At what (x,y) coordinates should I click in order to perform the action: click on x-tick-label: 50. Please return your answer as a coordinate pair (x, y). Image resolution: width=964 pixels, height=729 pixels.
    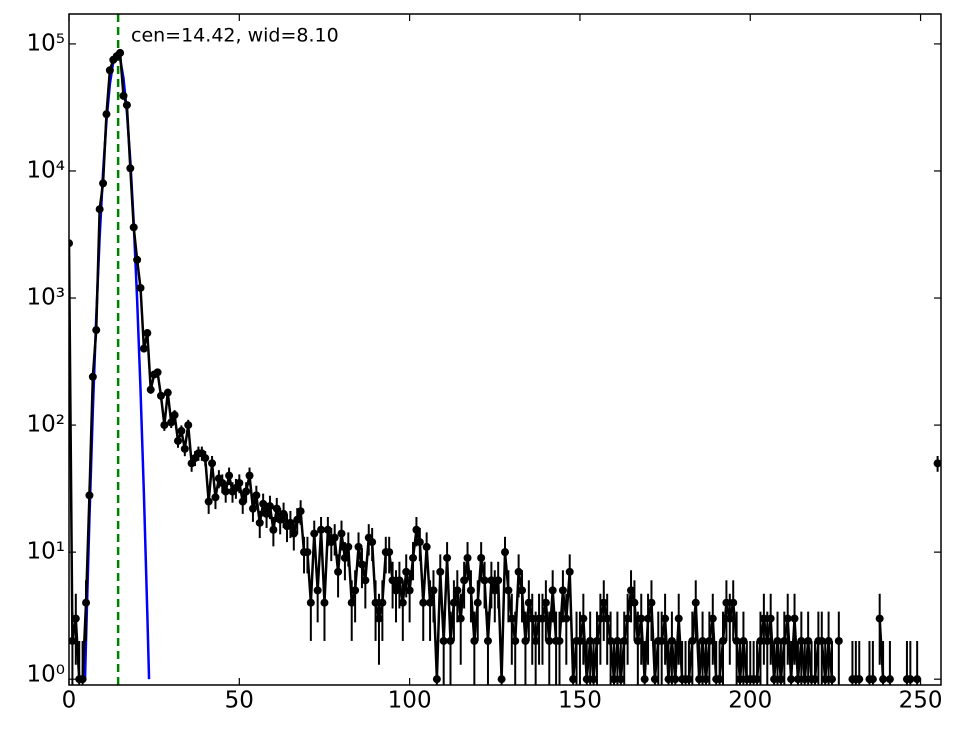
    Looking at the image, I should click on (239, 701).